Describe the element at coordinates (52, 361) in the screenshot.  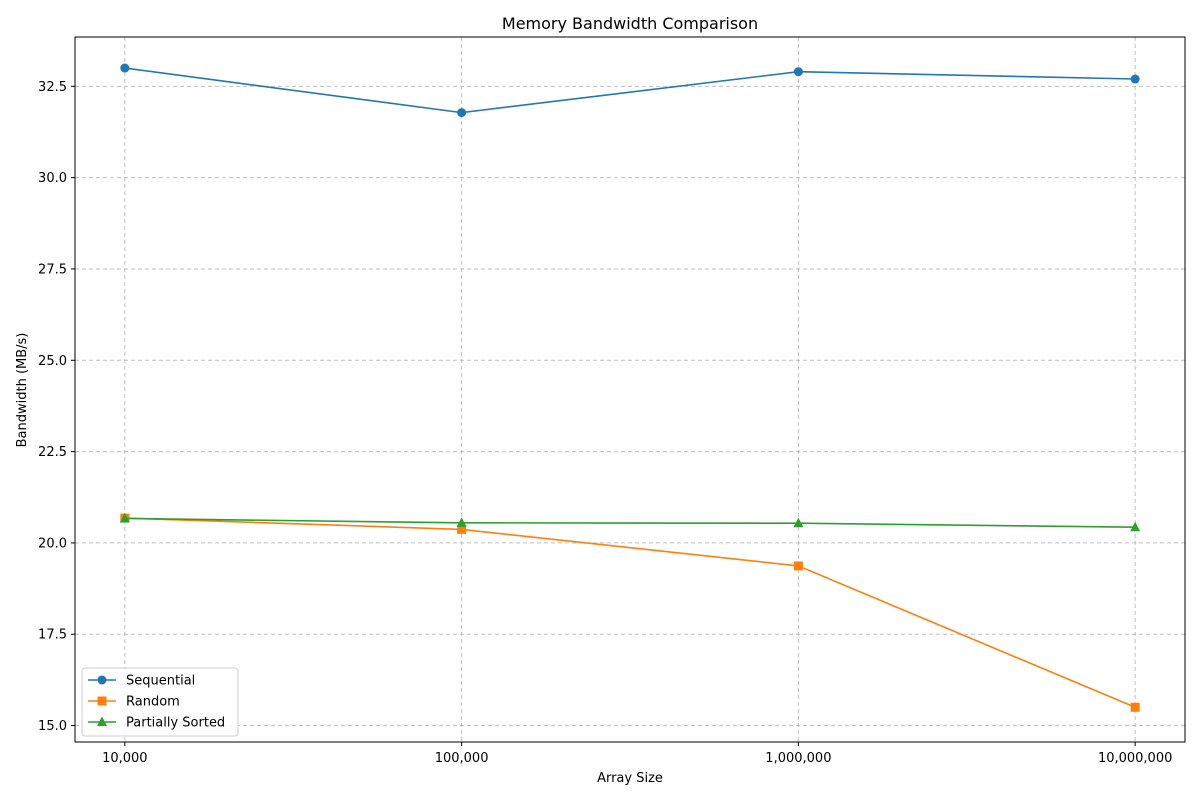
I see `y-tick-label: 25.0` at that location.